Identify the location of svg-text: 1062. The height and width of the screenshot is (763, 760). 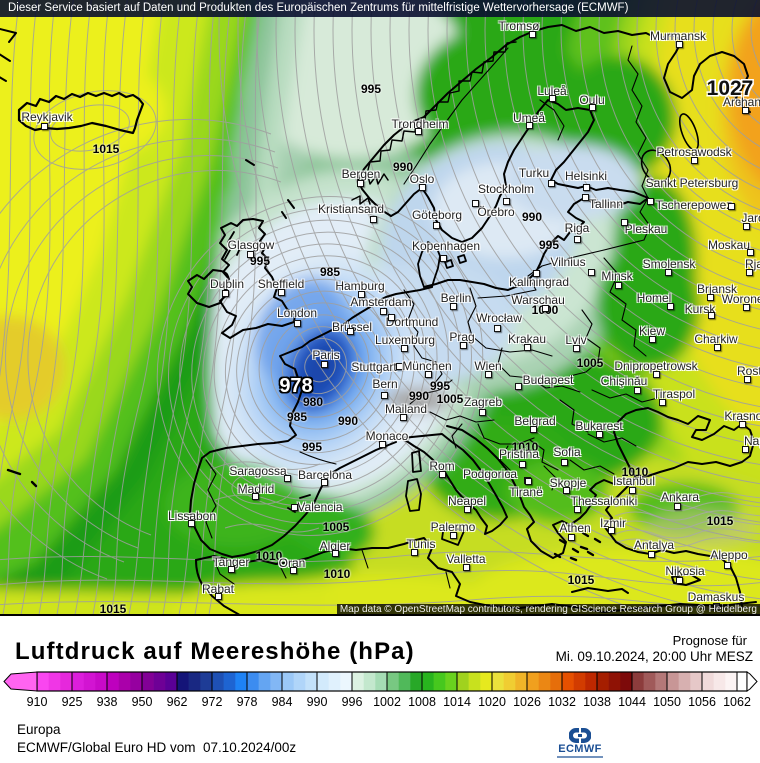
(737, 702).